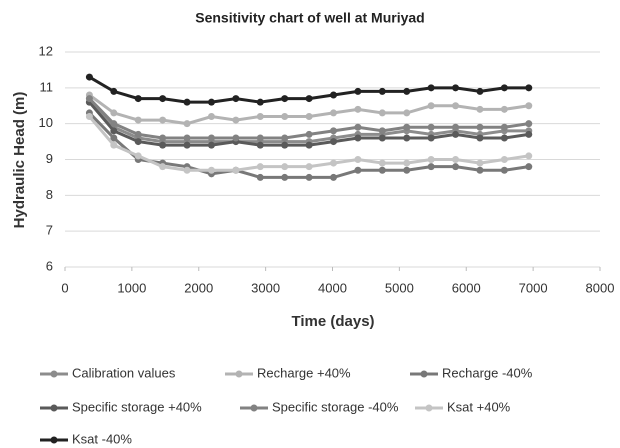  I want to click on y-tick-label: 10, so click(46, 122).